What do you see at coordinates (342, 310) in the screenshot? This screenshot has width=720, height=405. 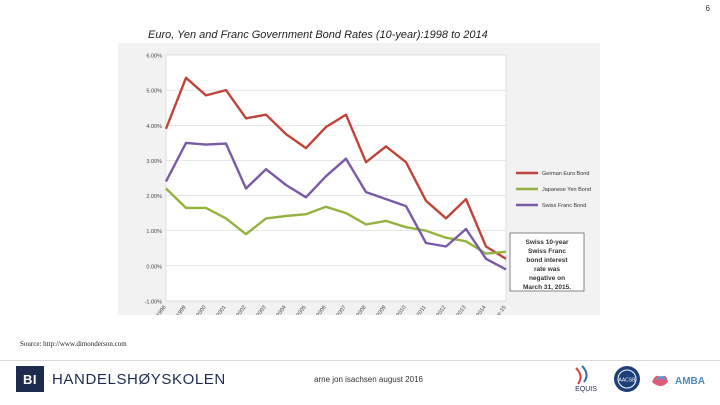 I see `x-tick-label: 2007` at bounding box center [342, 310].